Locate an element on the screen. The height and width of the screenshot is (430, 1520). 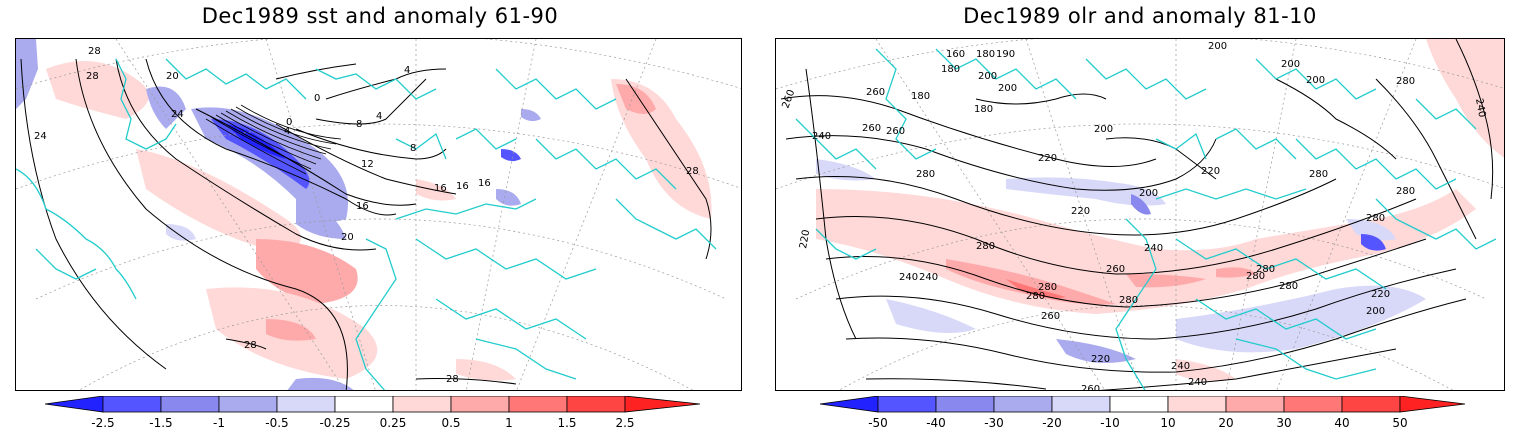
sst-colorbar-left-arrow is located at coordinates (74, 404).